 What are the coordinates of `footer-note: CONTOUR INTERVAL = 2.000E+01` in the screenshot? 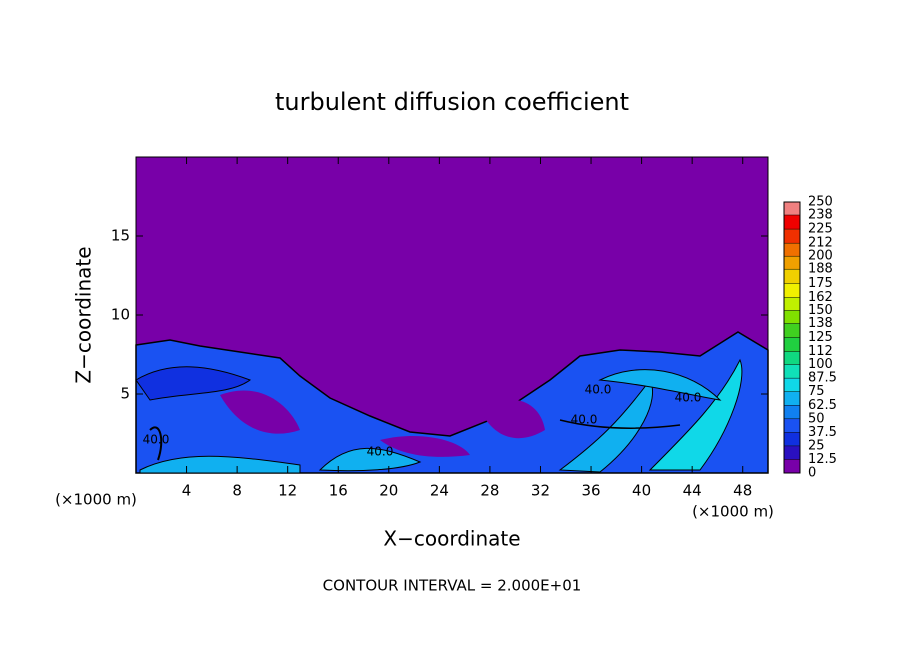 It's located at (452, 586).